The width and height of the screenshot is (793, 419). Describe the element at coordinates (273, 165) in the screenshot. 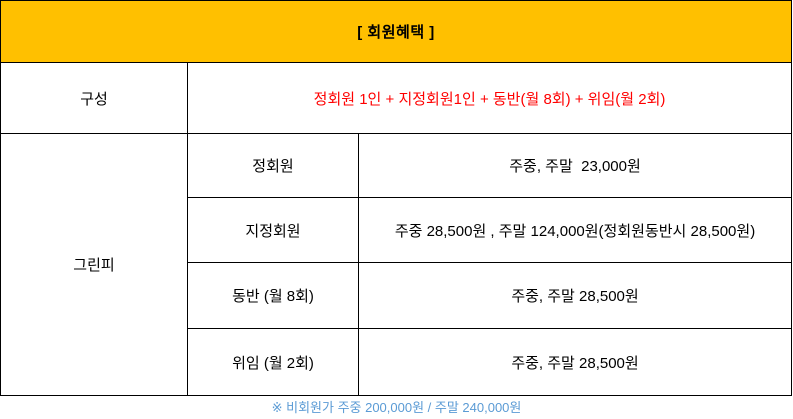

I see `member-type-regular: 정회원` at that location.